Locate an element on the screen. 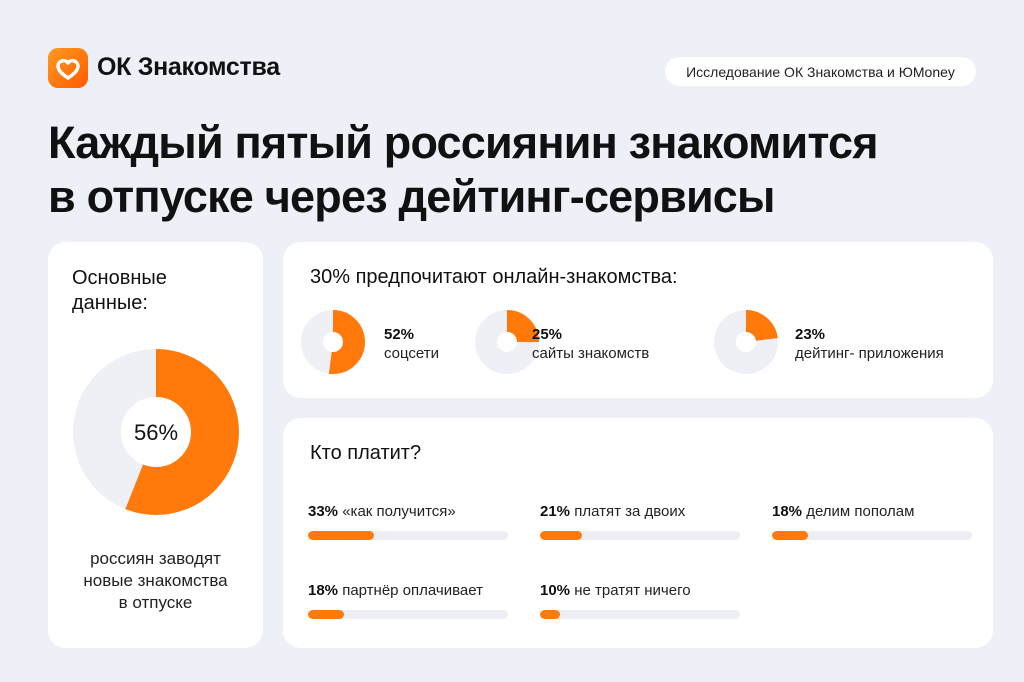 The height and width of the screenshot is (682, 1024). title-line-2: в отпуске через дейтинг-сервисы is located at coordinates (411, 196).